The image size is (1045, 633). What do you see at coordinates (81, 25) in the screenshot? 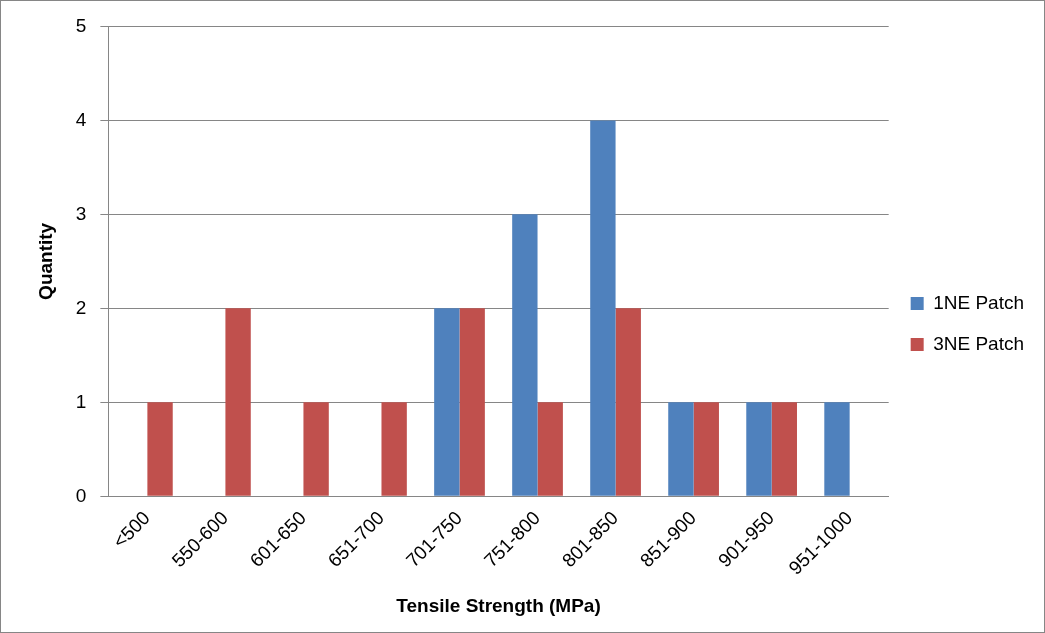
I see `y-tick-label: 5` at bounding box center [81, 25].